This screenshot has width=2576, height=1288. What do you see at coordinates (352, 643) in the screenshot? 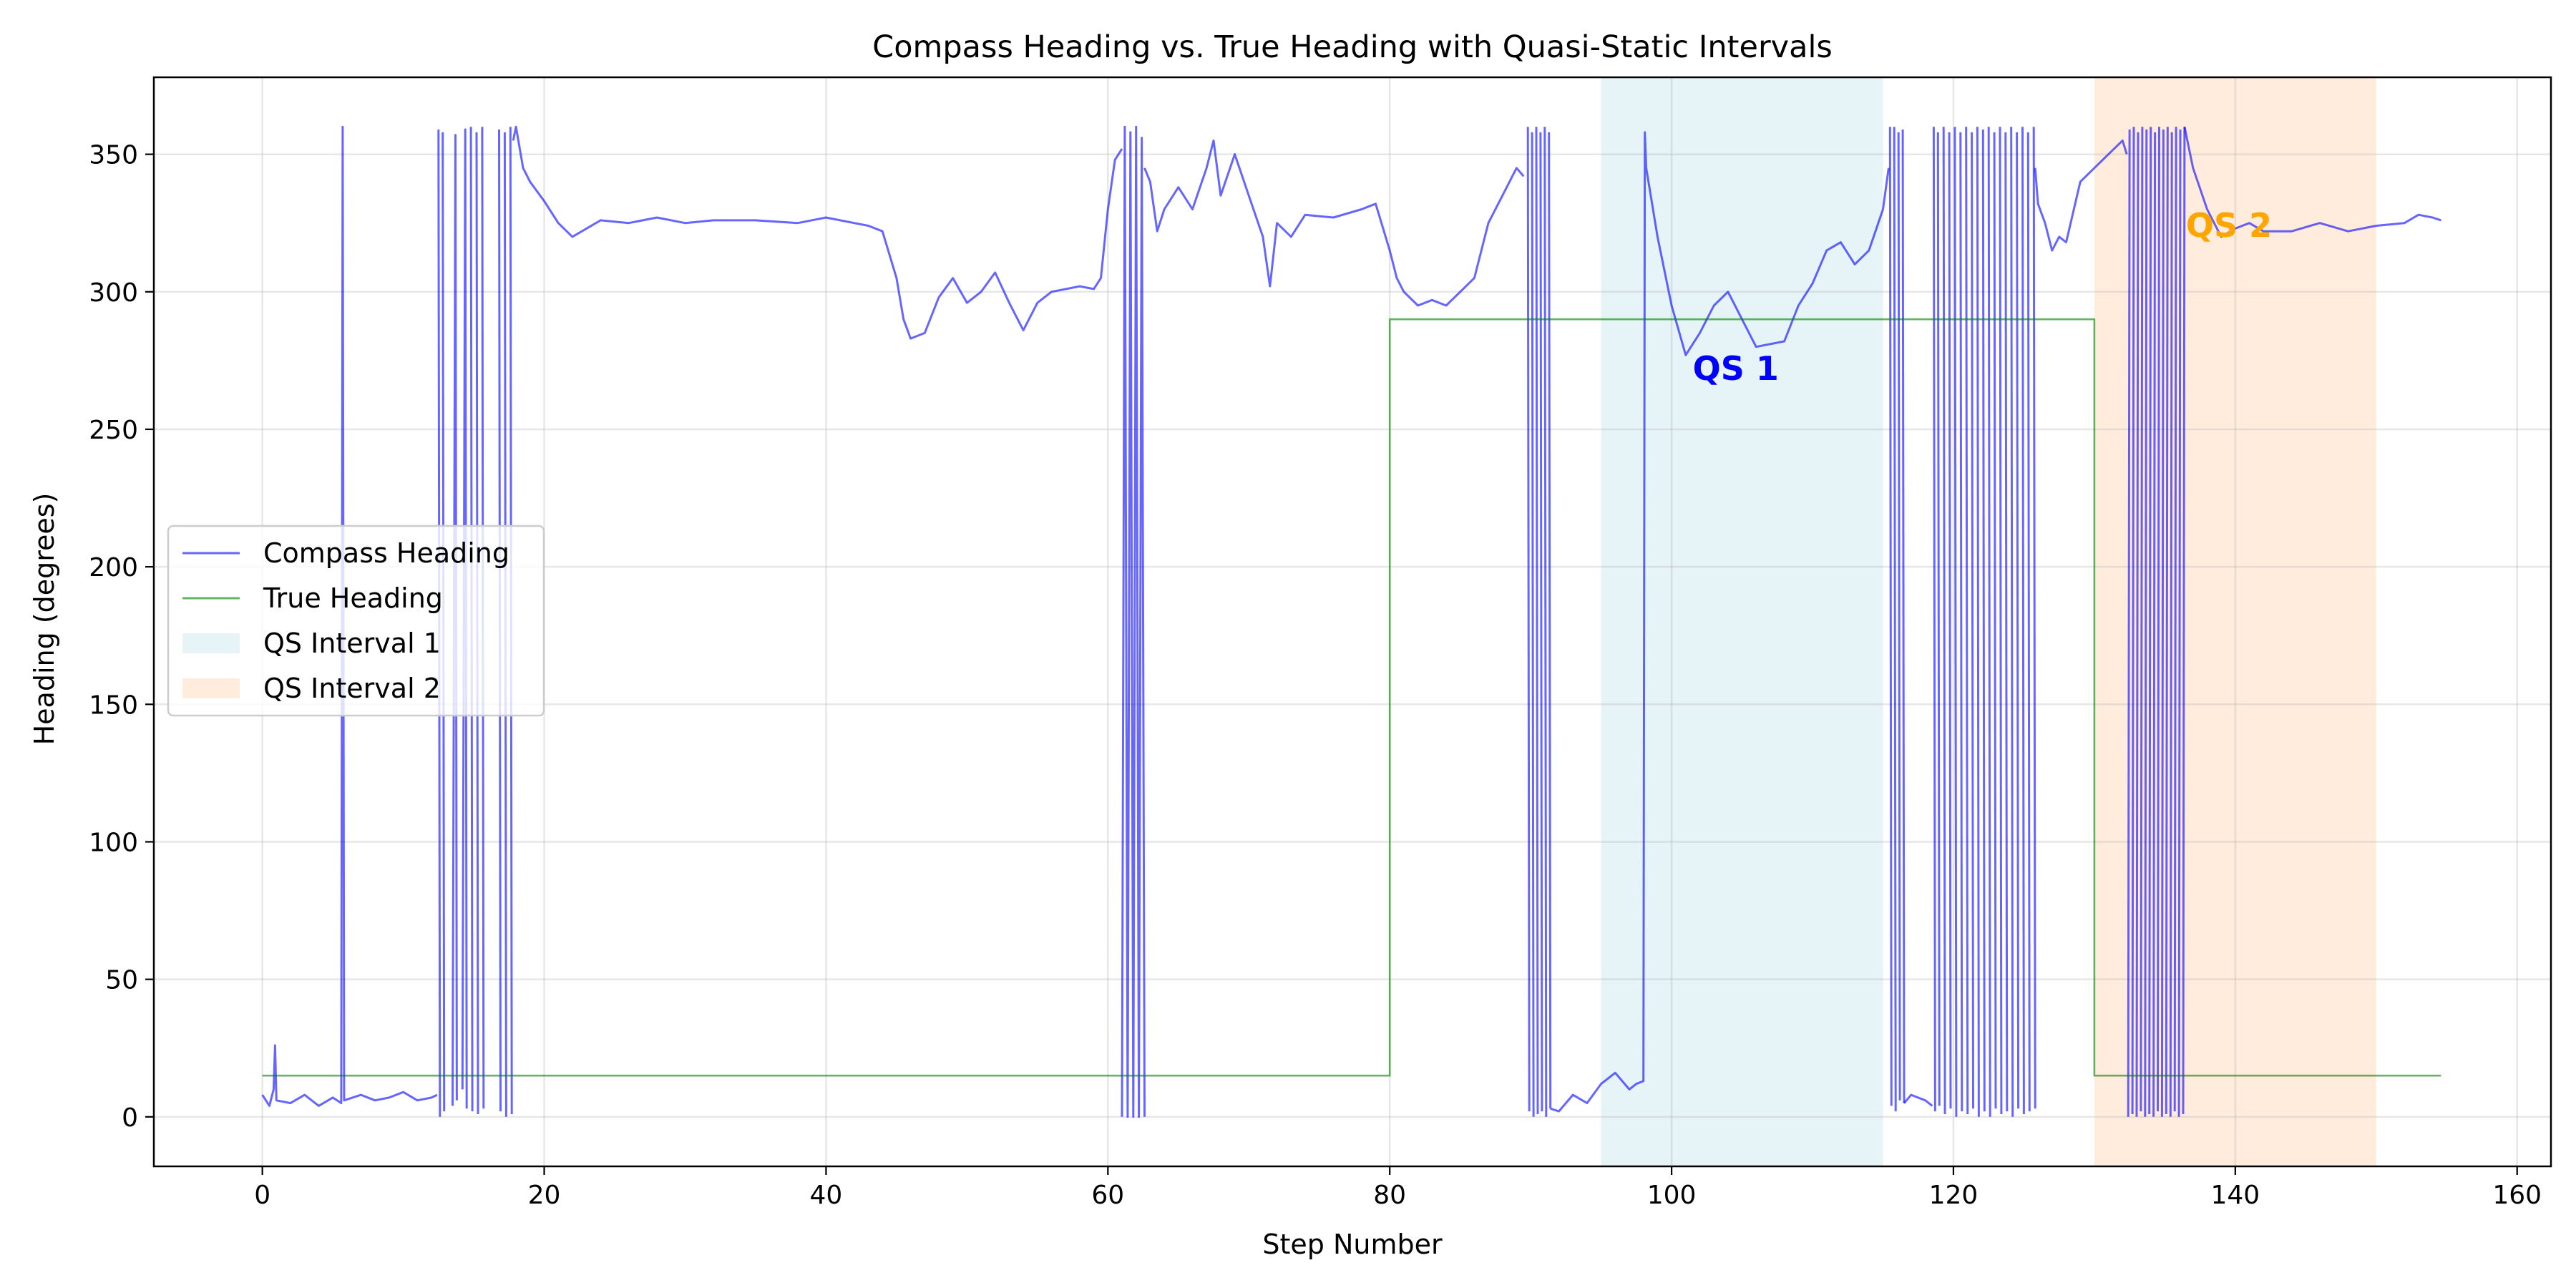
I see `legend-label: QS Interval 1` at bounding box center [352, 643].